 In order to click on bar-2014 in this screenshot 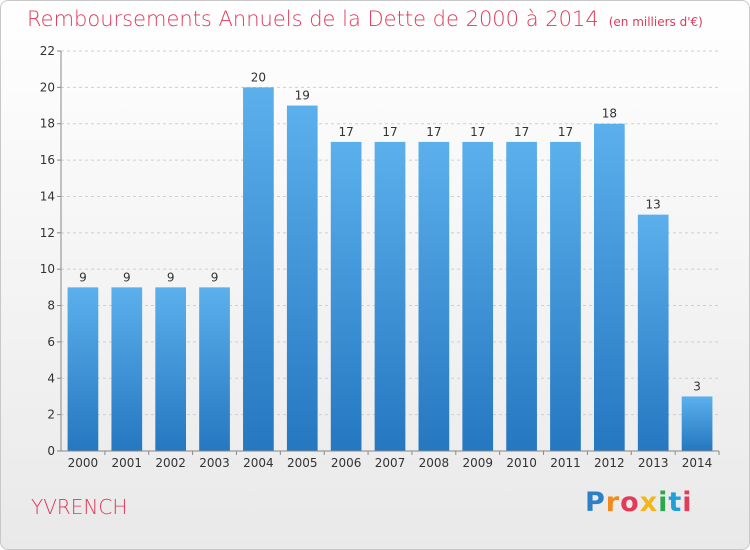, I will do `click(697, 423)`.